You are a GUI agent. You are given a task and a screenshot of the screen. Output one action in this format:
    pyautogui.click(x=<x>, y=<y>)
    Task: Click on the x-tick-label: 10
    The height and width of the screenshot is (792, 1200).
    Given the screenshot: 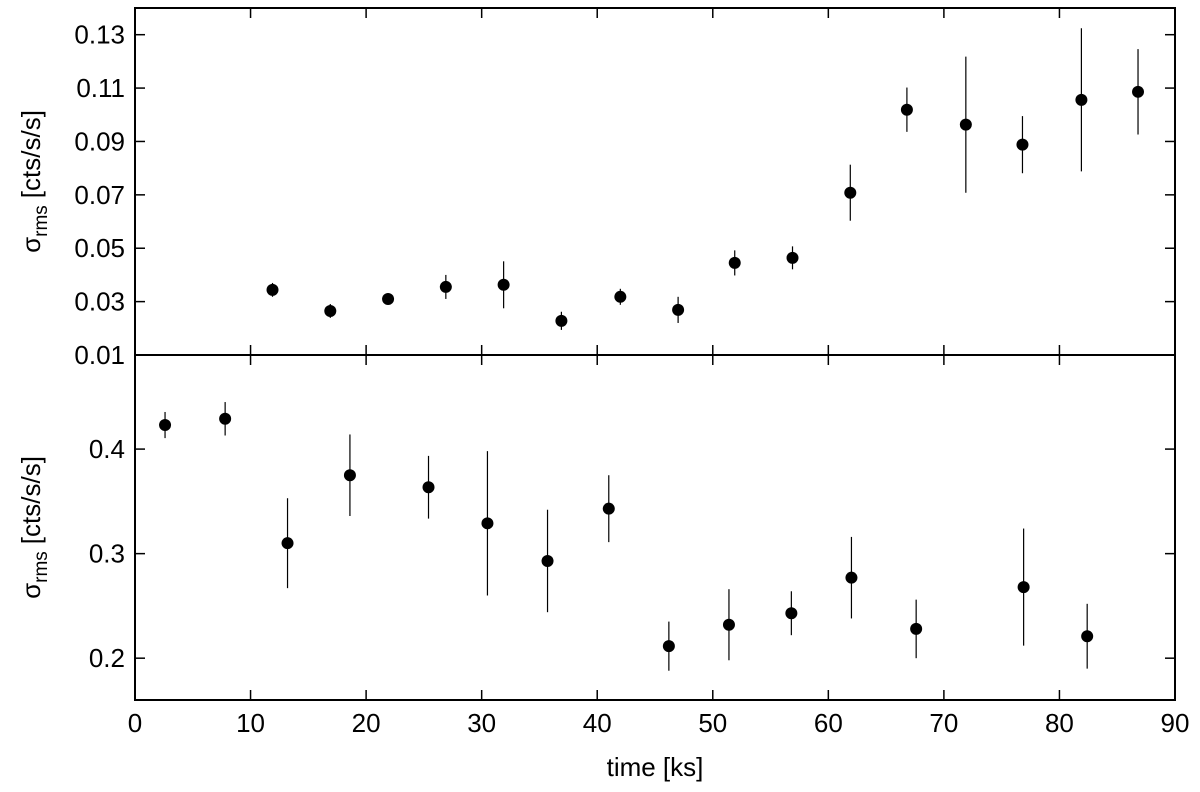 What is the action you would take?
    pyautogui.click(x=250, y=723)
    